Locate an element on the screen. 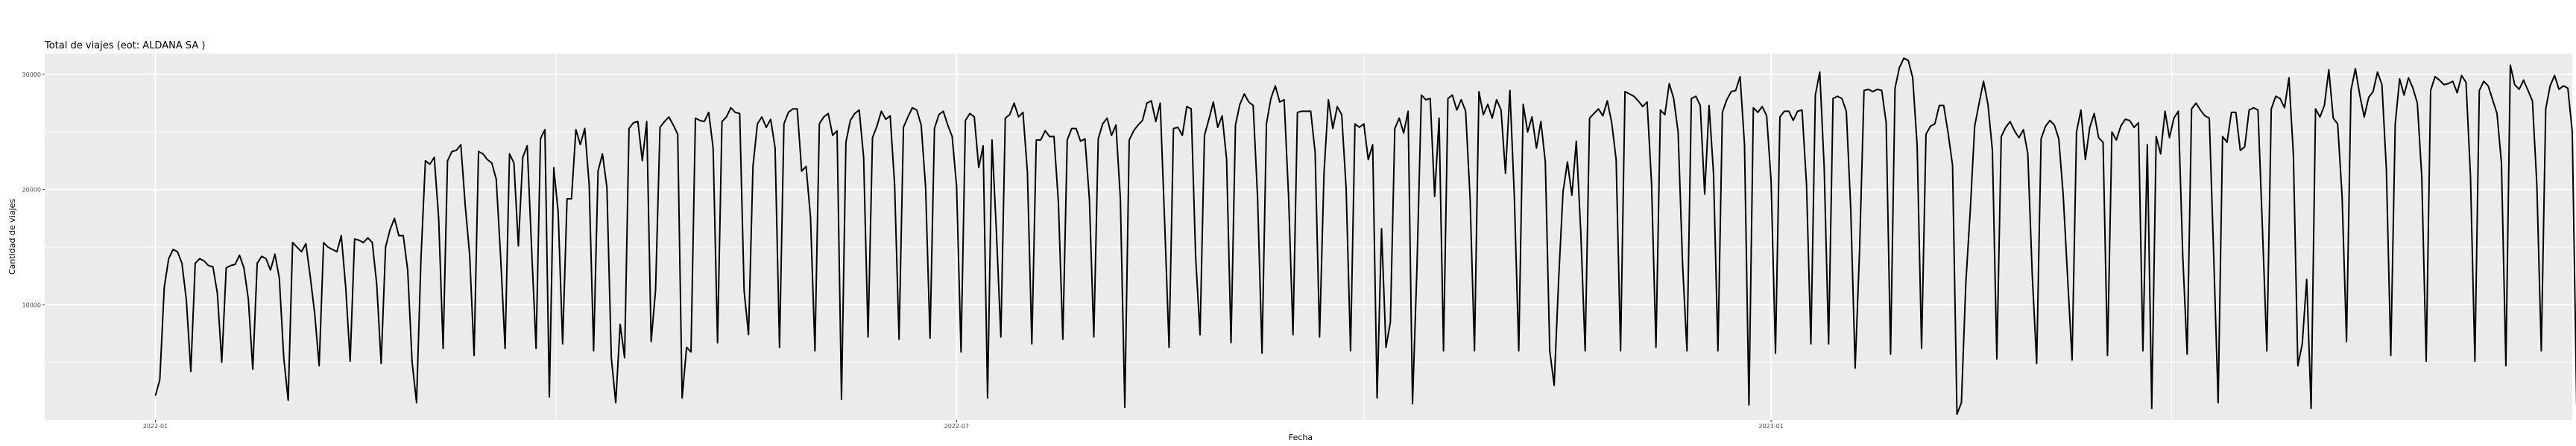 This screenshot has height=446, width=2576. x-axis-title: Fecha is located at coordinates (1301, 437).